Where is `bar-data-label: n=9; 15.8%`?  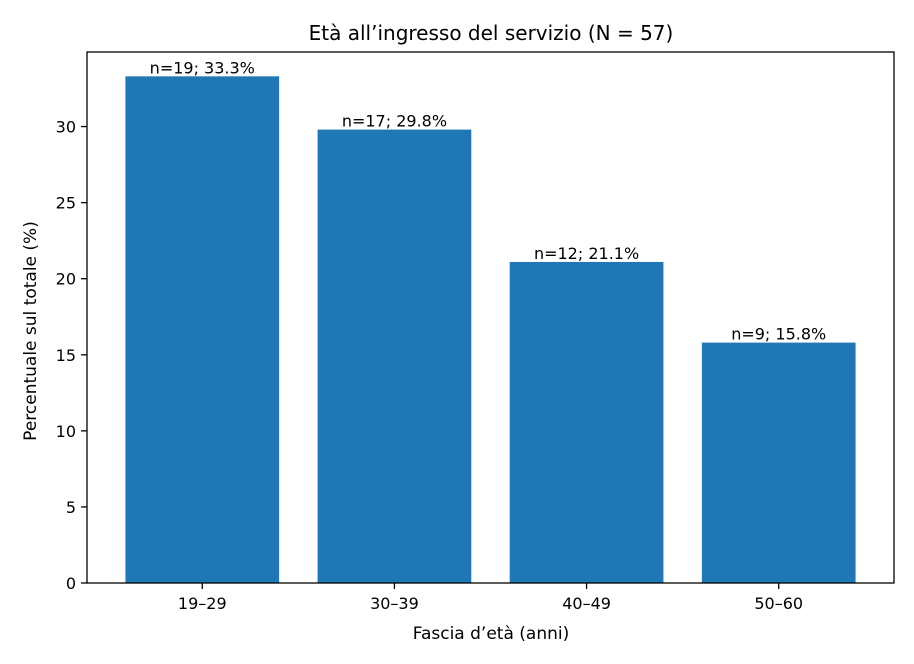
bar-data-label: n=9; 15.8% is located at coordinates (778, 334).